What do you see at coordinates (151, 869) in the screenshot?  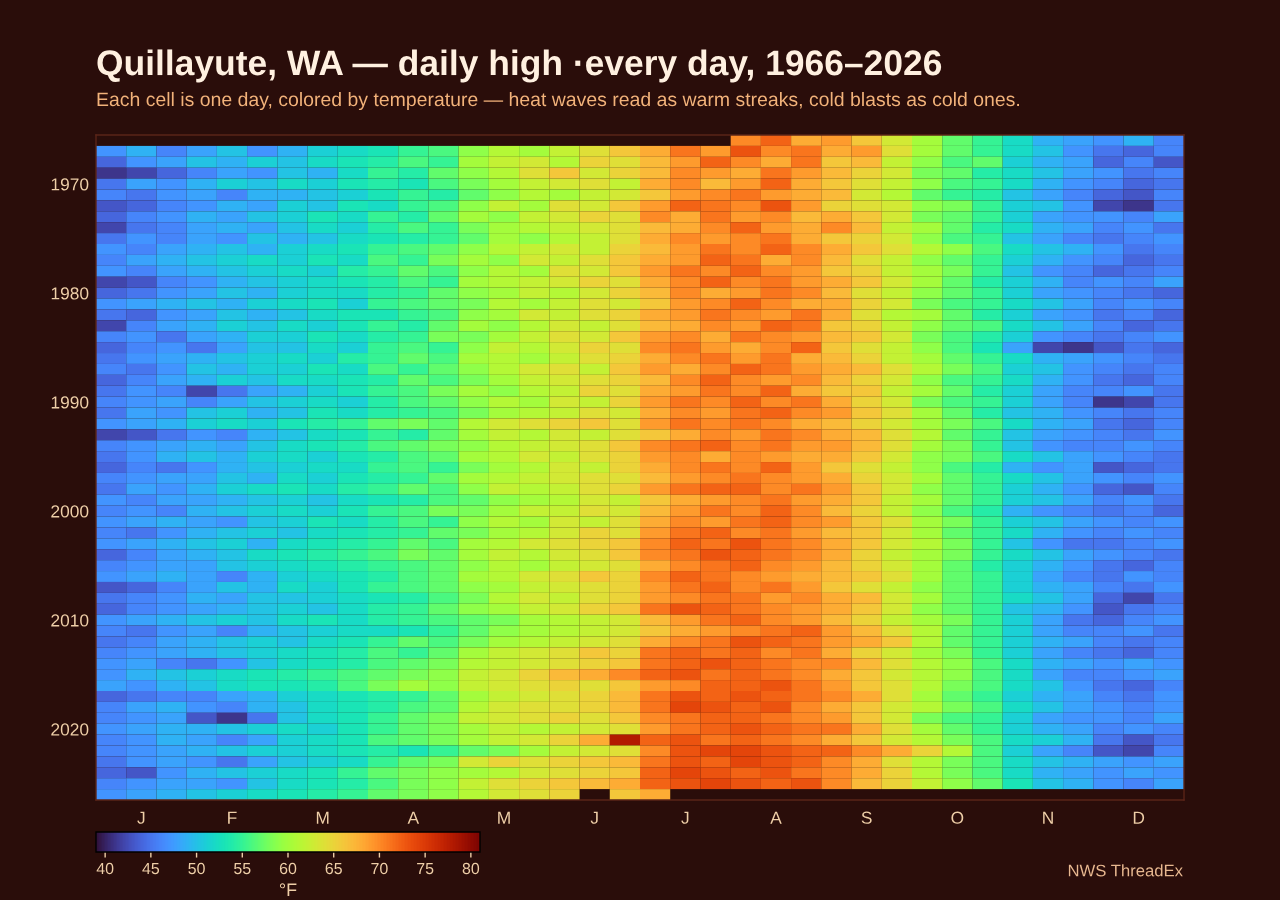 I see `color-bar-label: 45` at bounding box center [151, 869].